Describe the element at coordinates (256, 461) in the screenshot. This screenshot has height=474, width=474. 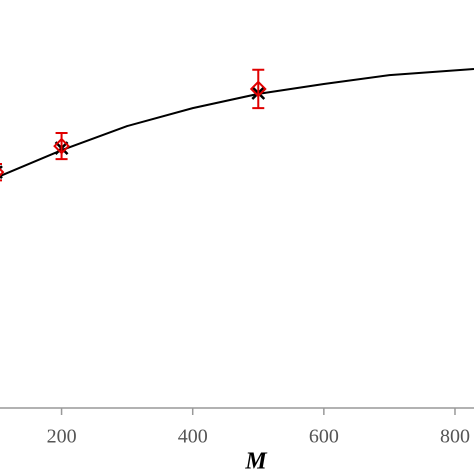
I see `x-axis-label: M` at that location.